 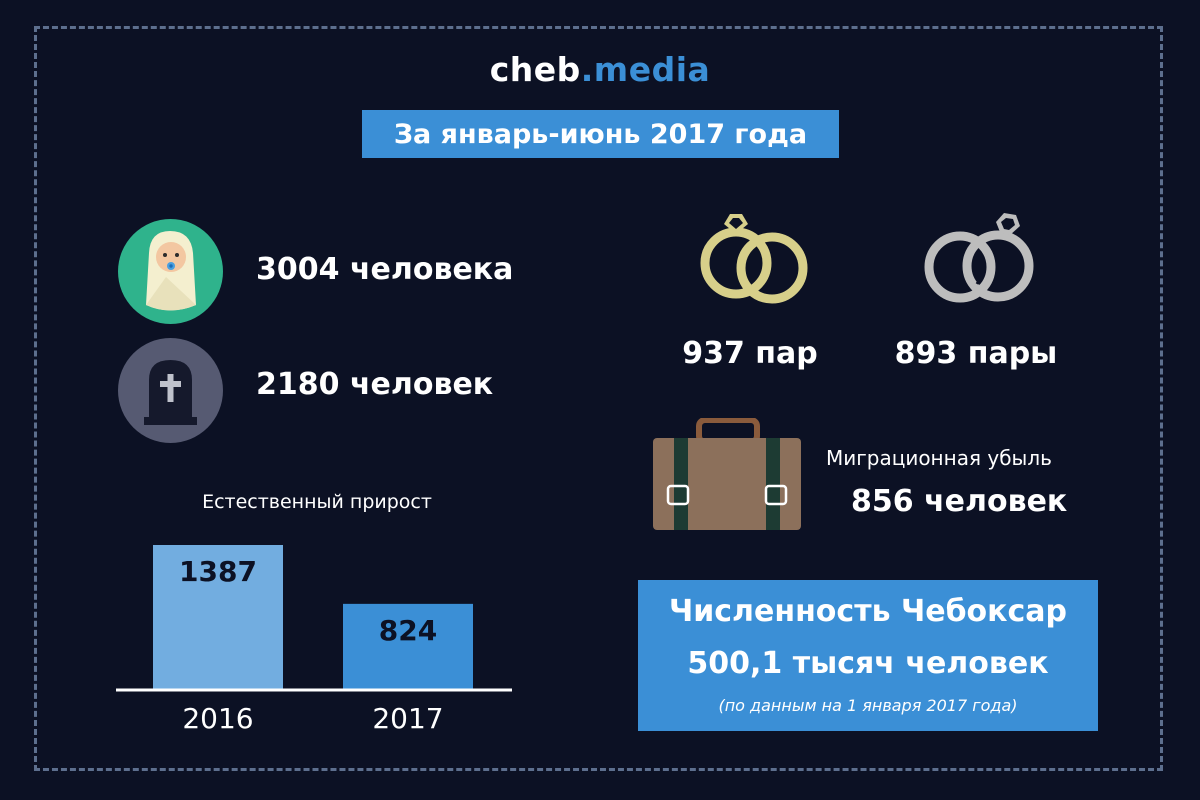 I want to click on marriages-label: 937 пар, so click(x=750, y=353).